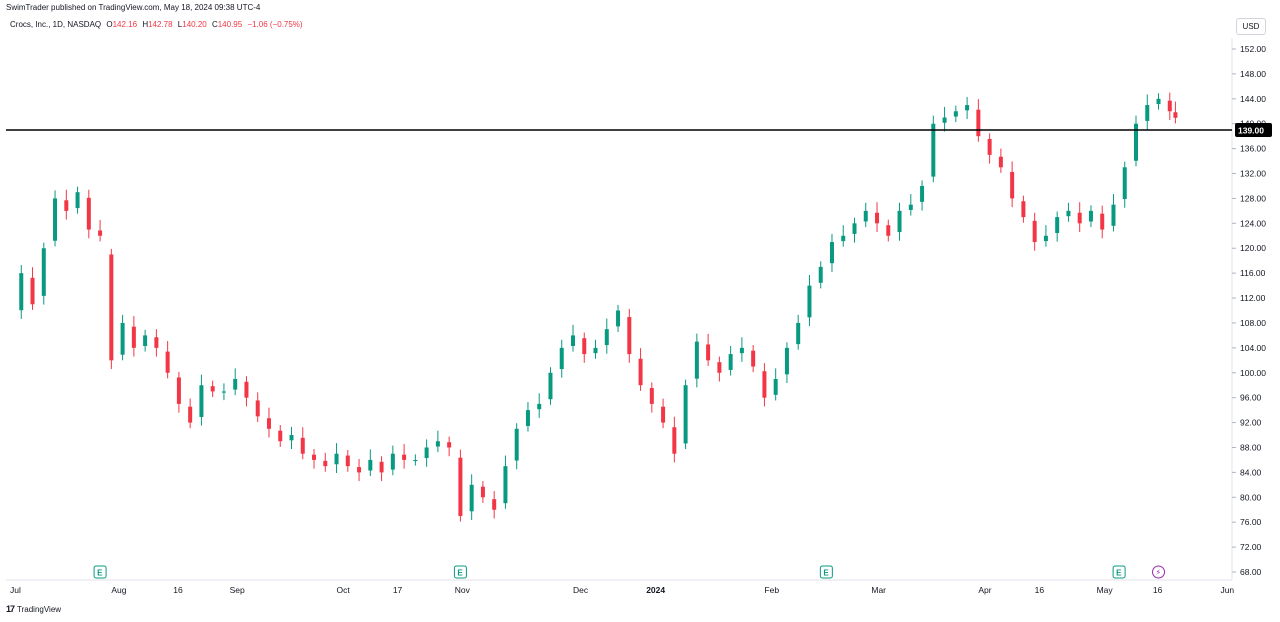 The width and height of the screenshot is (1280, 622). What do you see at coordinates (39, 609) in the screenshot?
I see `brand-name: TradingView` at bounding box center [39, 609].